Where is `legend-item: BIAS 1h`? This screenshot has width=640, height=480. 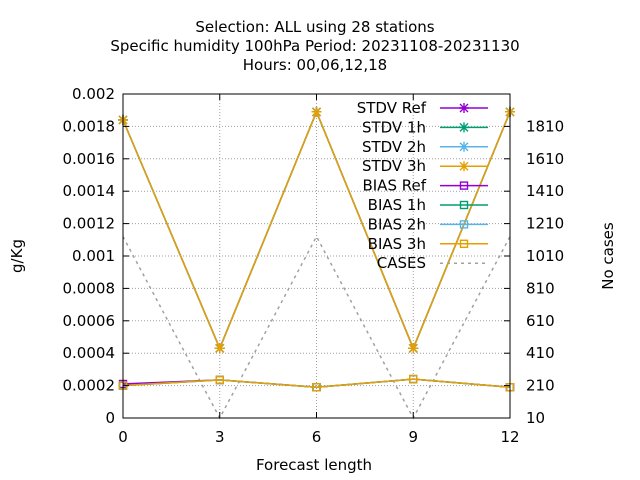
legend-item: BIAS 1h is located at coordinates (428, 205).